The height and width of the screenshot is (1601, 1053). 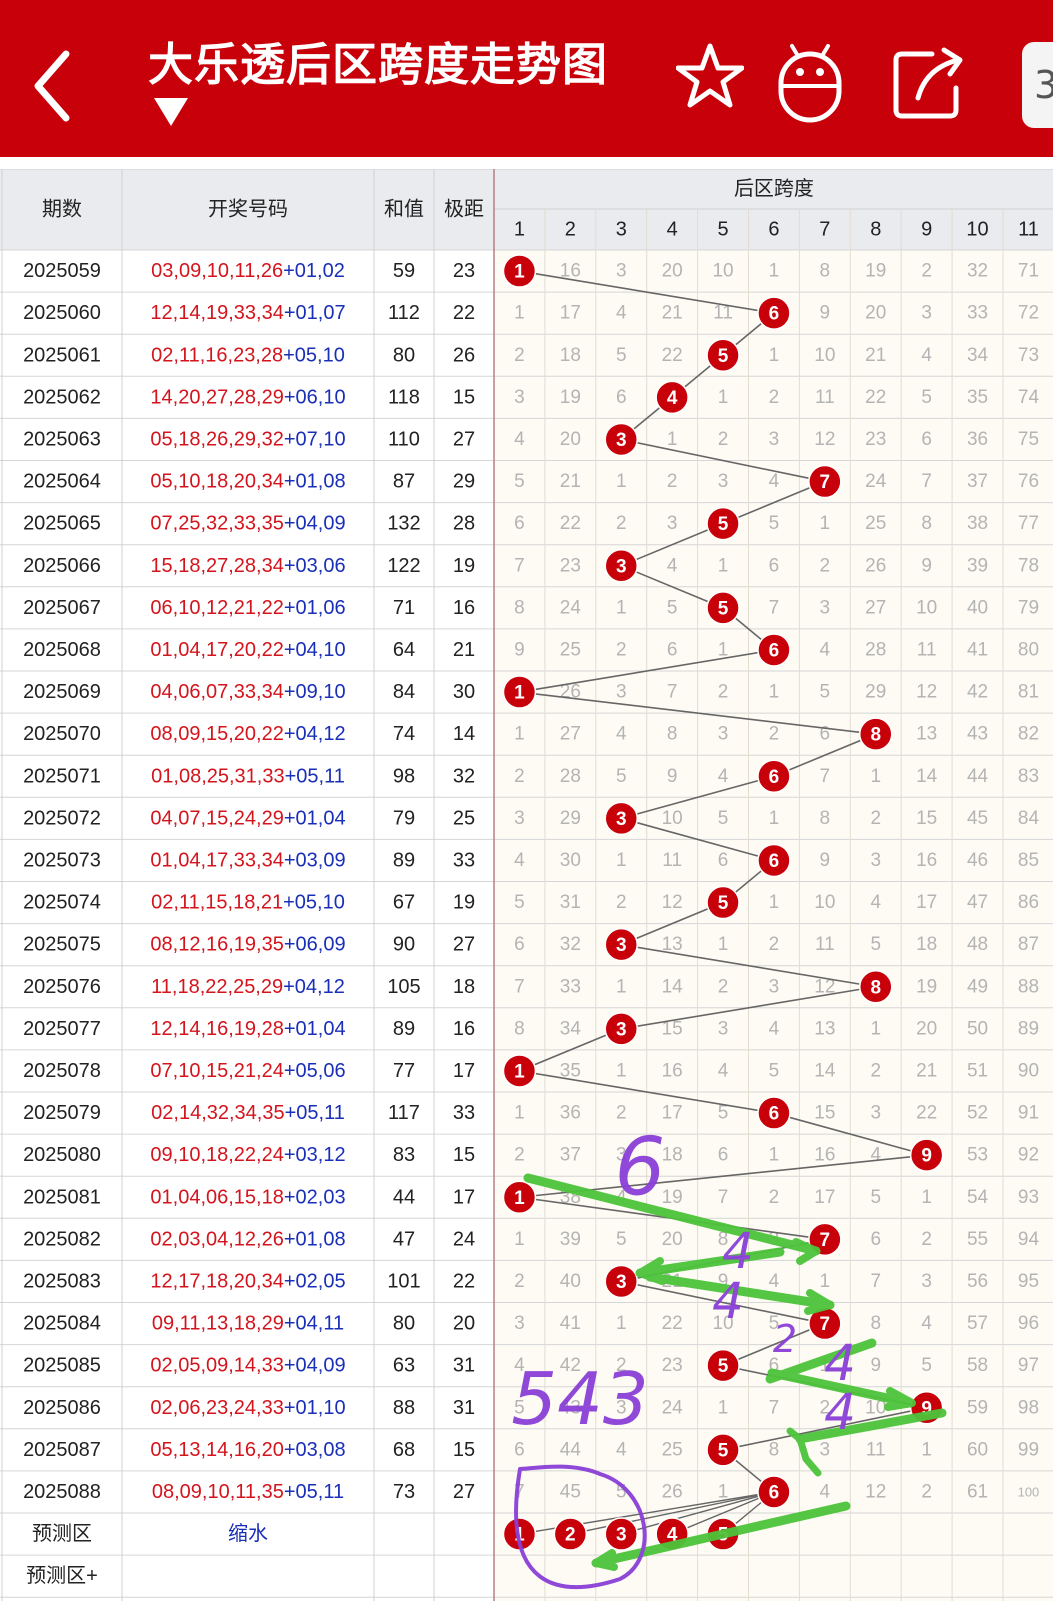 I want to click on miss-value: 17, so click(x=926, y=902).